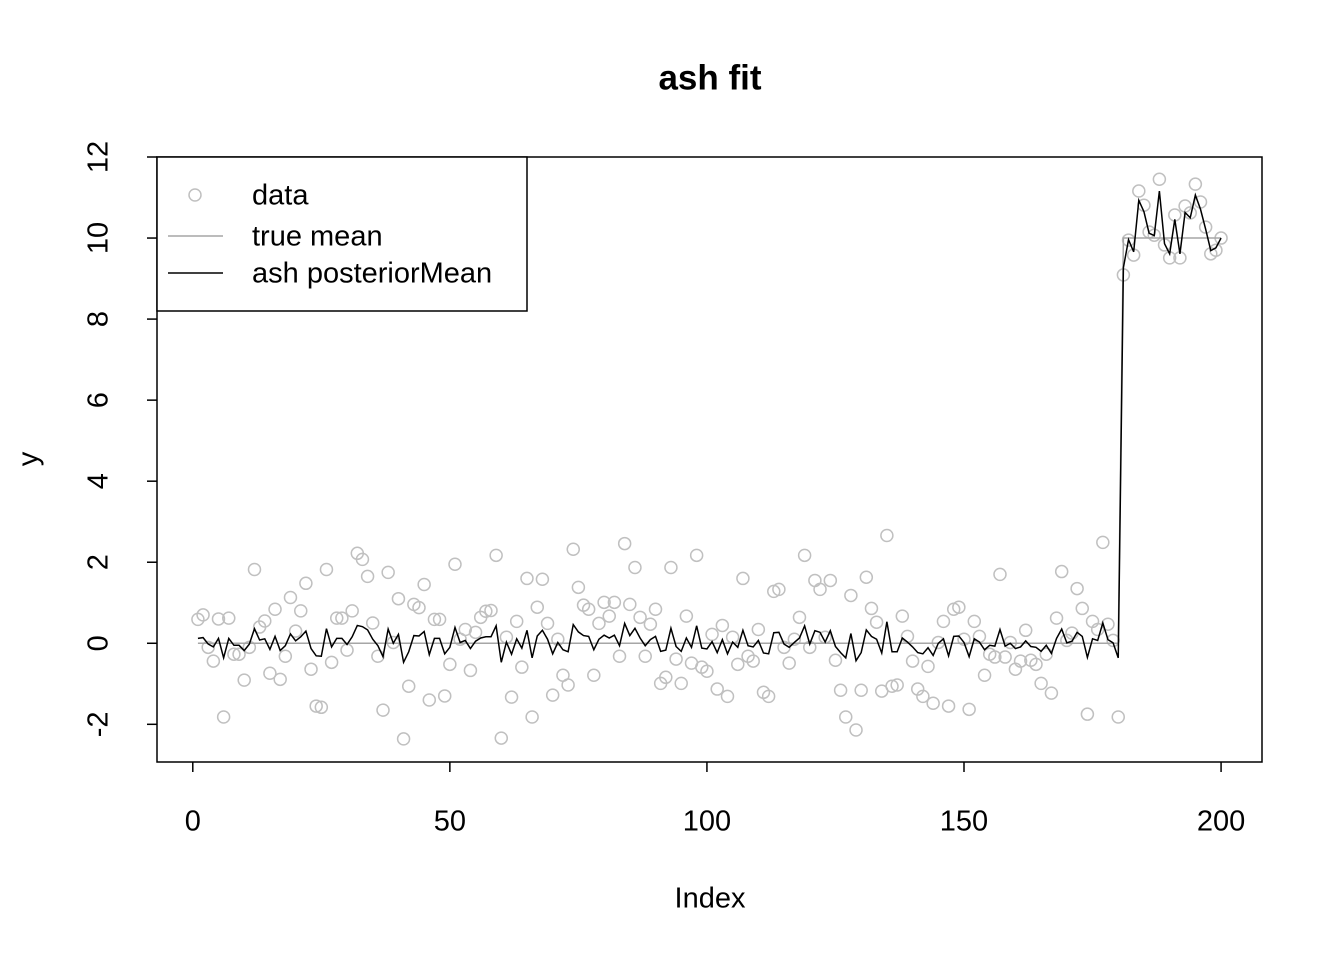 The height and width of the screenshot is (960, 1344). I want to click on legend-label: true mean, so click(317, 237).